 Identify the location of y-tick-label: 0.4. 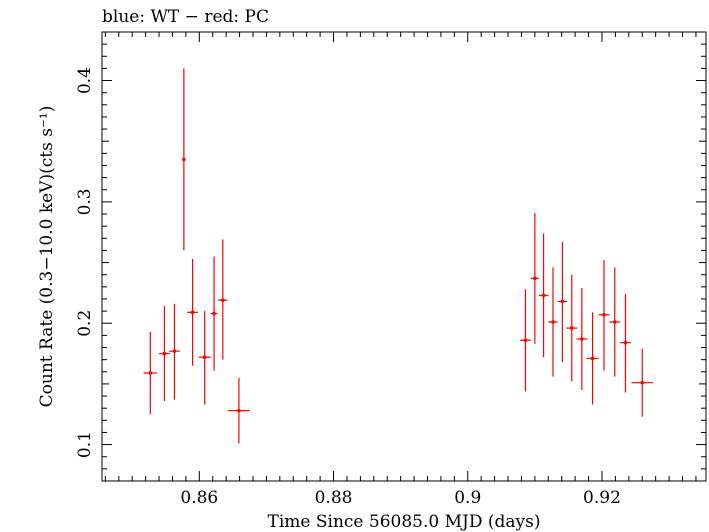
(85, 80).